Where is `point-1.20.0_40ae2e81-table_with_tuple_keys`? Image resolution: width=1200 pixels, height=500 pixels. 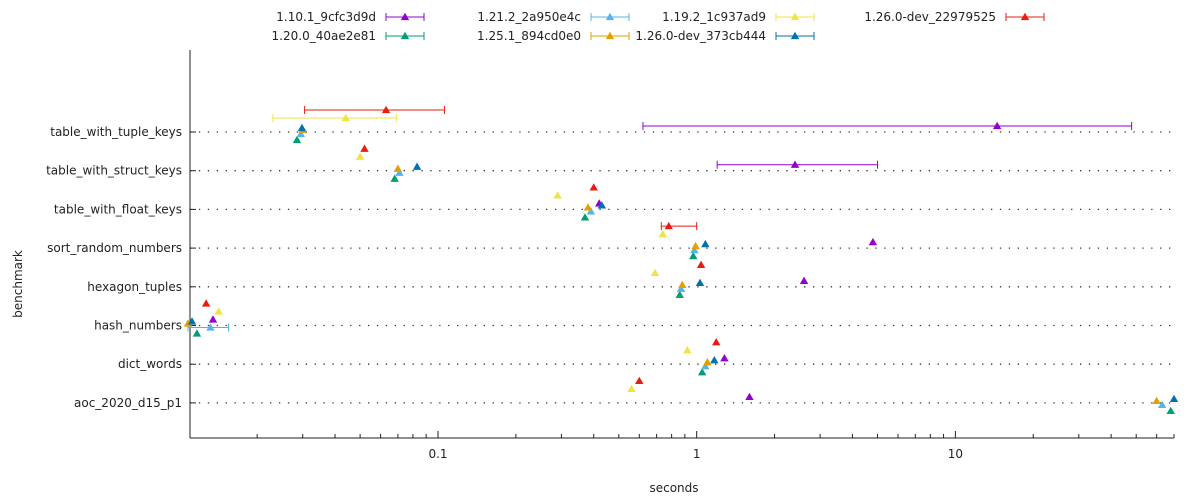
point-1.20.0_40ae2e81-table_with_tuple_keys is located at coordinates (297, 139).